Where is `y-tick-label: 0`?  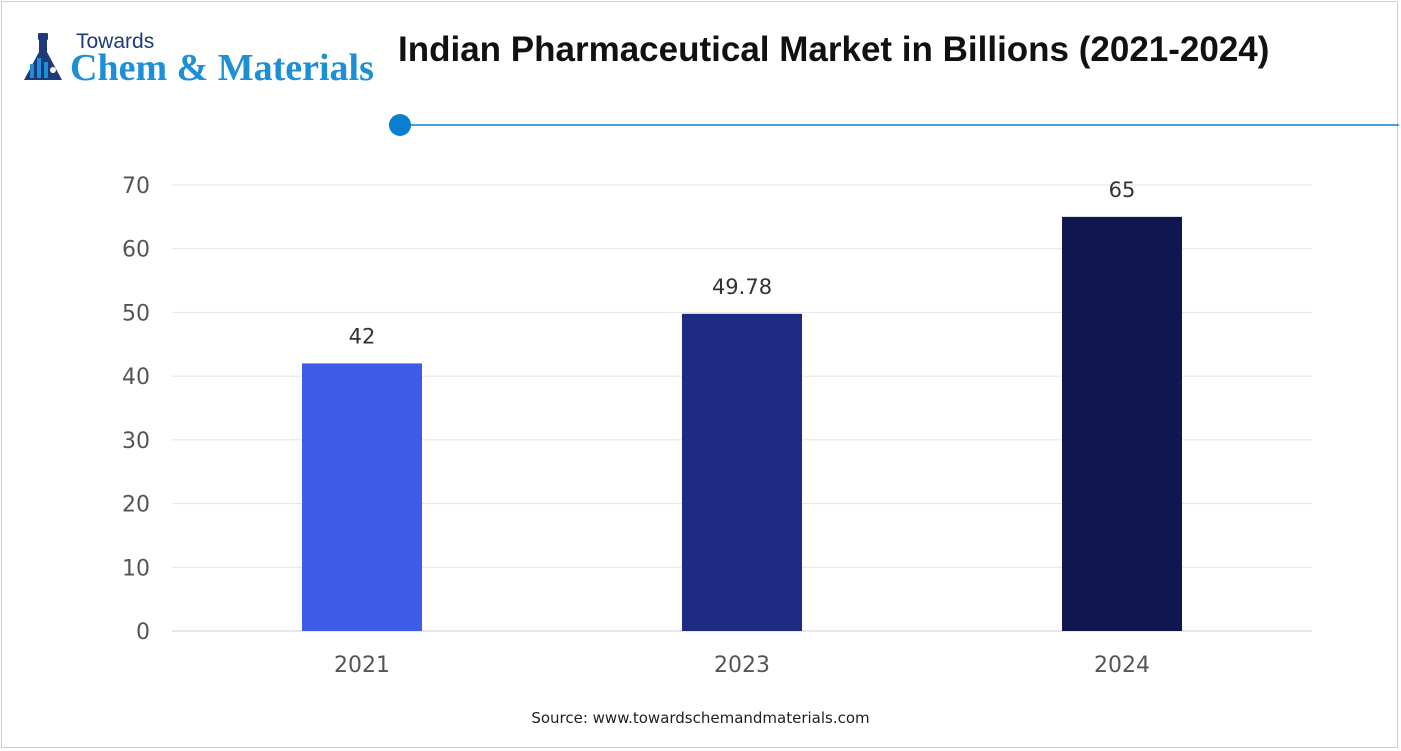
y-tick-label: 0 is located at coordinates (143, 632).